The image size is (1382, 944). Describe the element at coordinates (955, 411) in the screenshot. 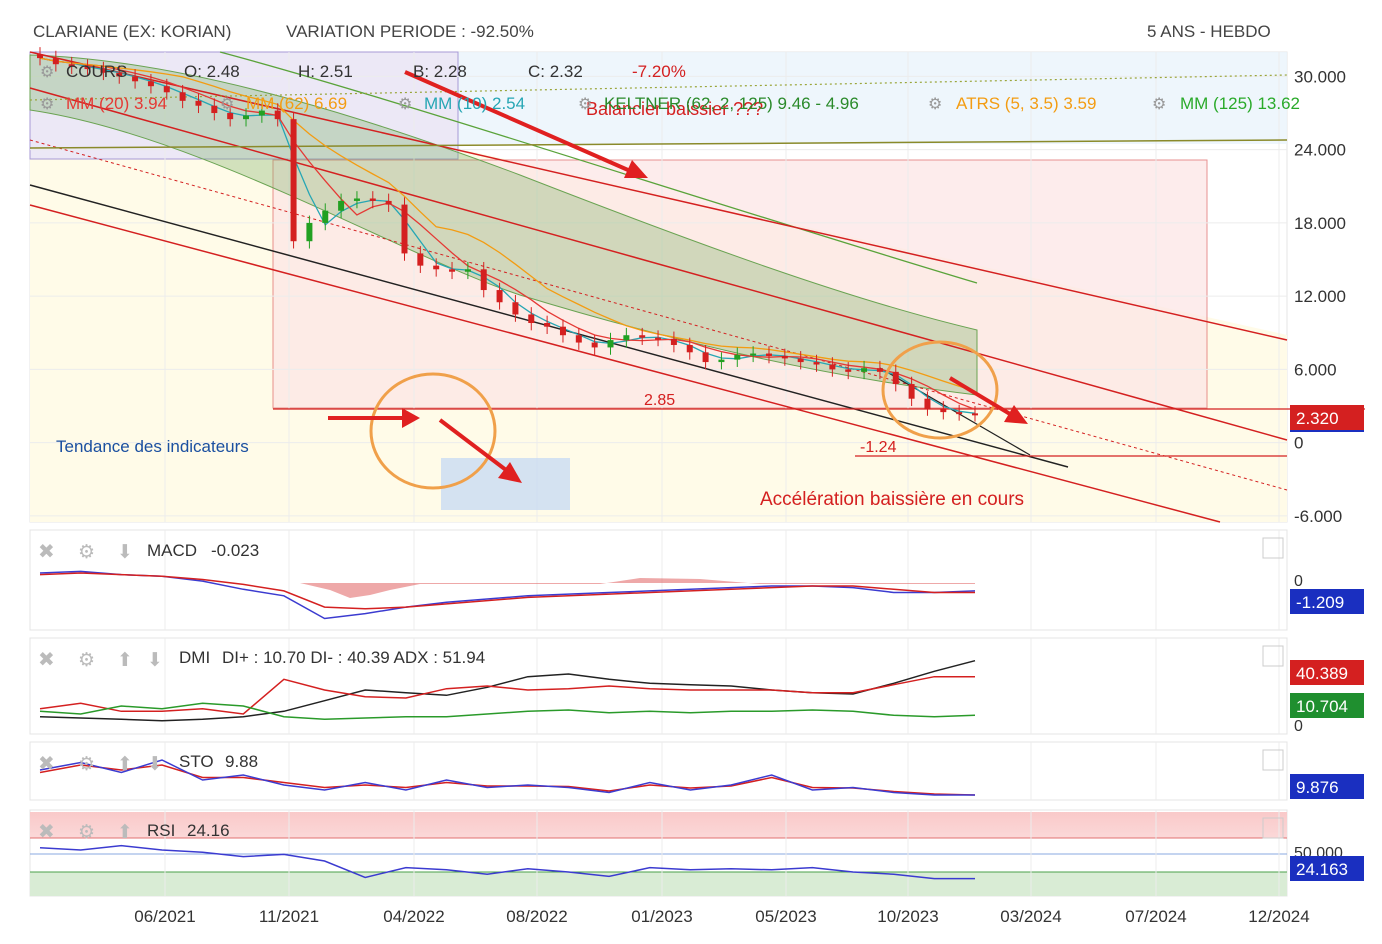

I see `trend-line-short` at that location.